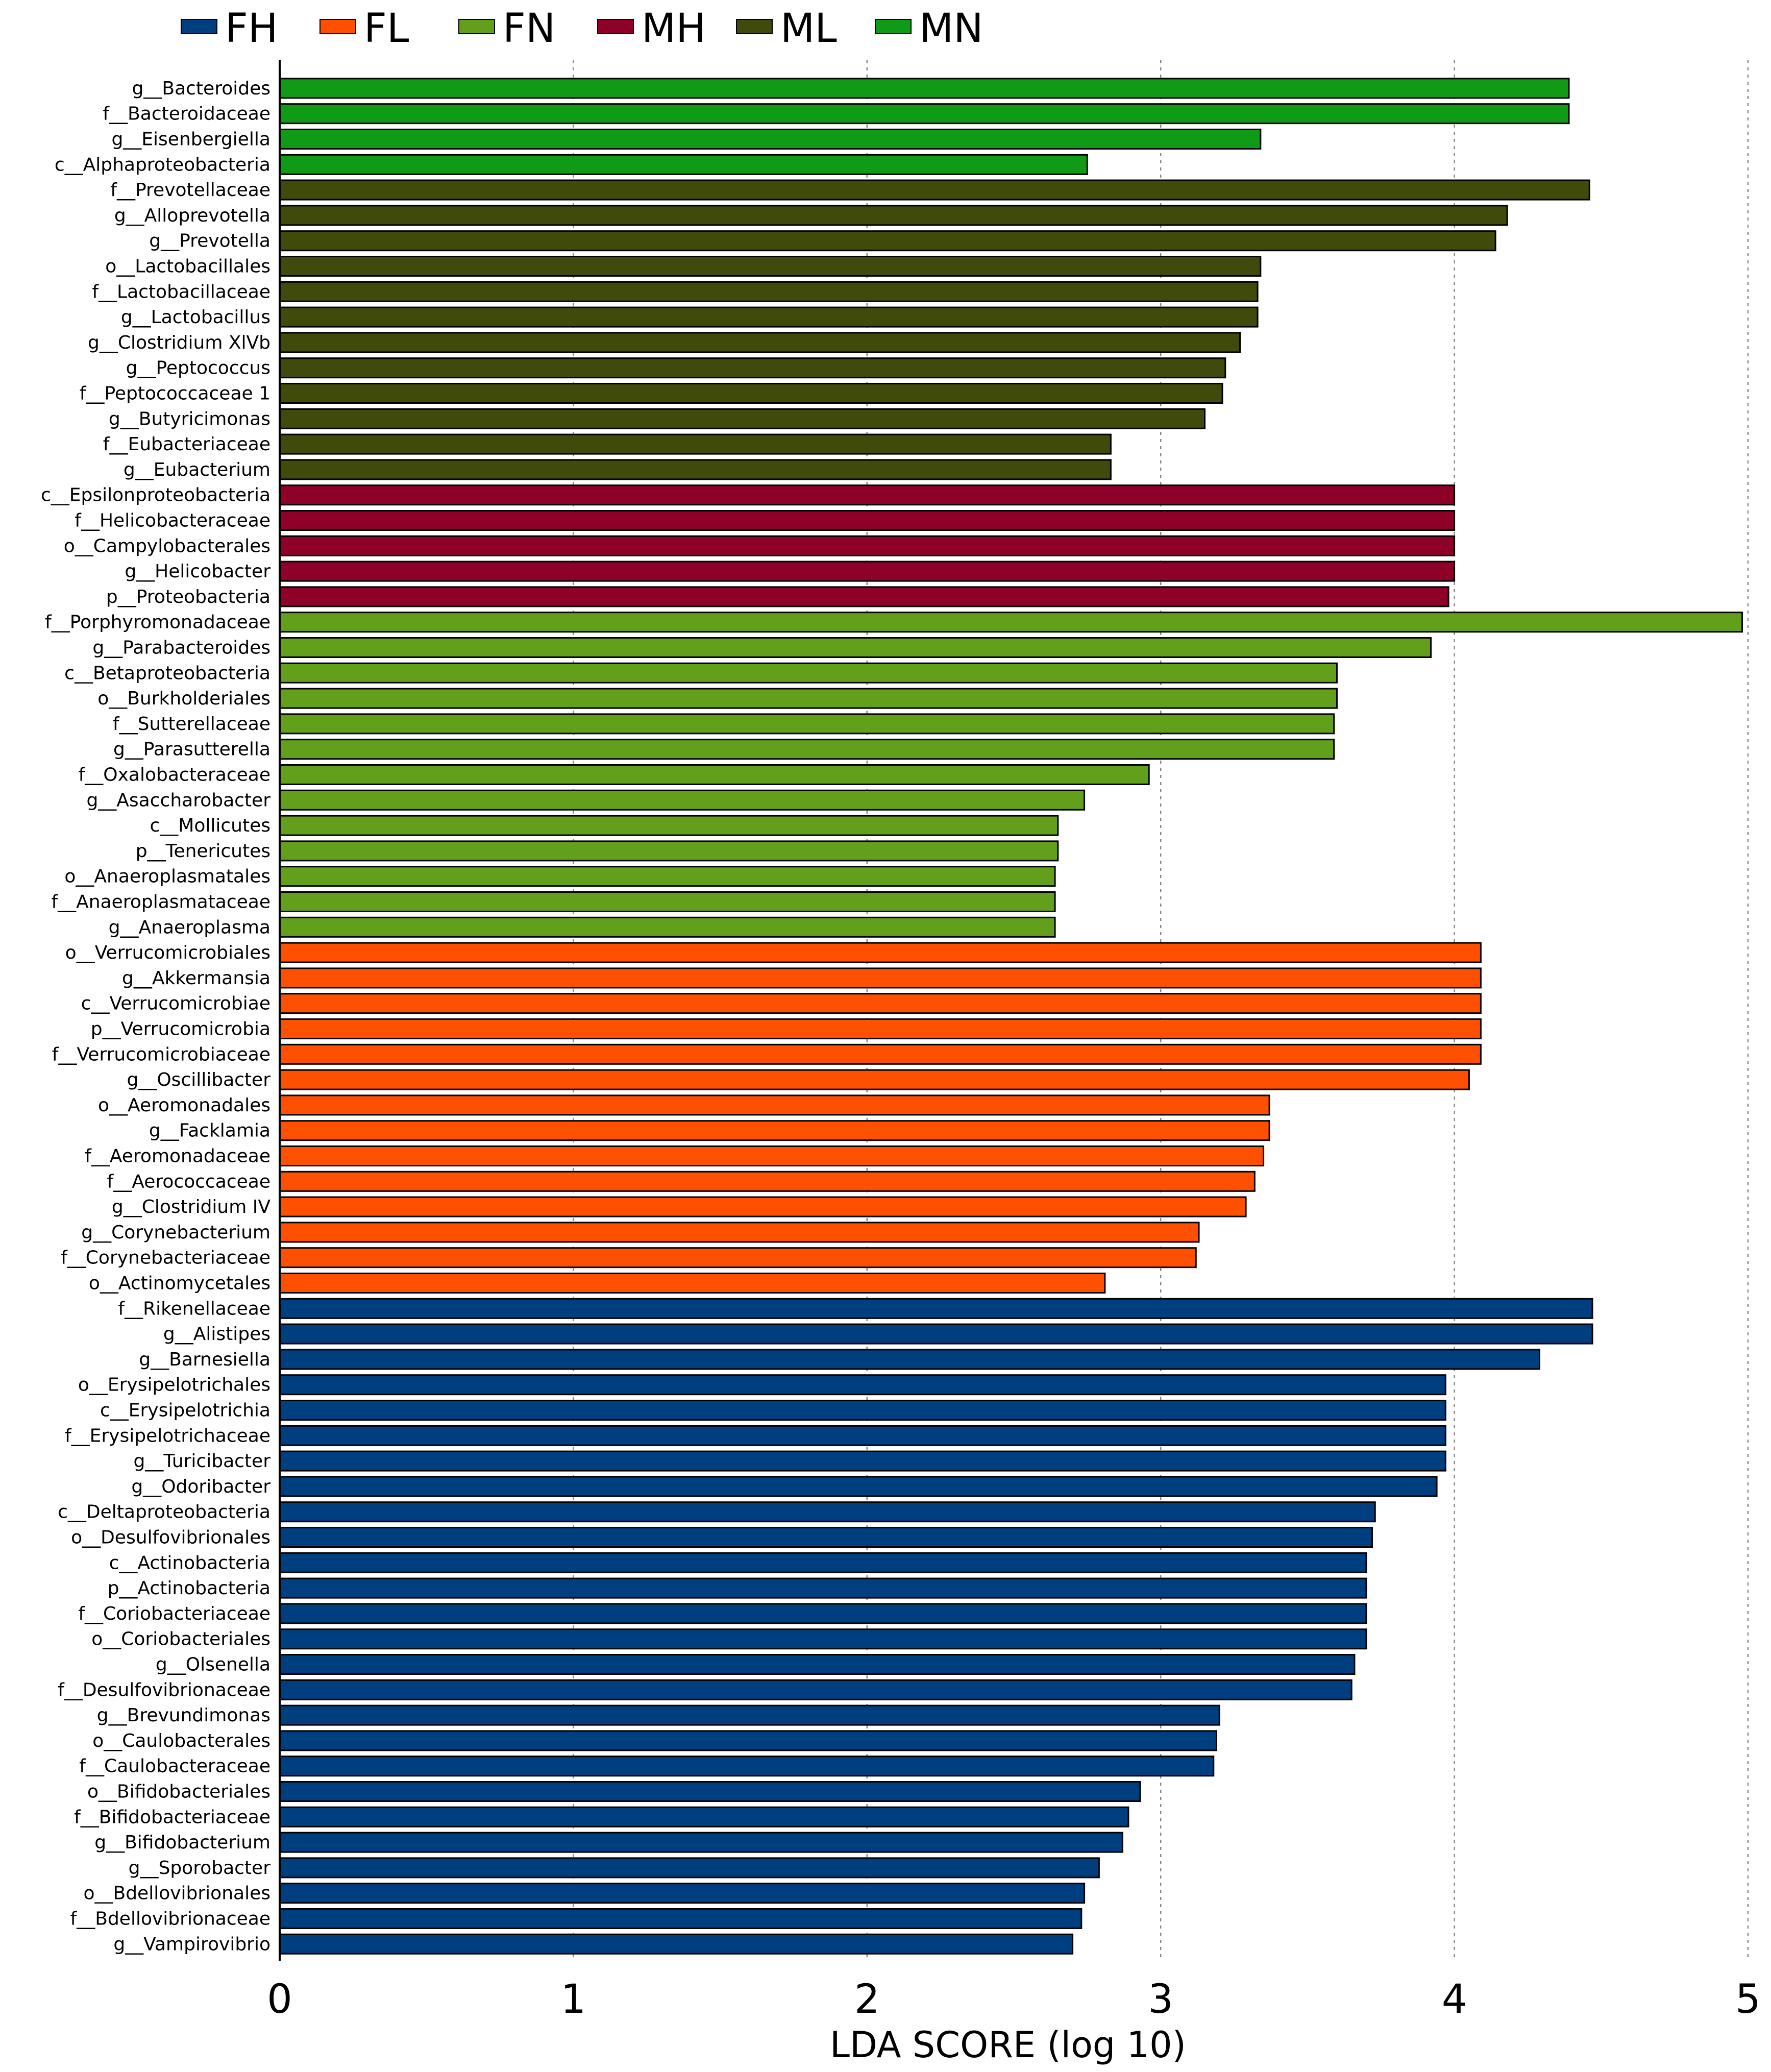  Describe the element at coordinates (855, 647) in the screenshot. I see `bar-g__Parabacteroides` at that location.